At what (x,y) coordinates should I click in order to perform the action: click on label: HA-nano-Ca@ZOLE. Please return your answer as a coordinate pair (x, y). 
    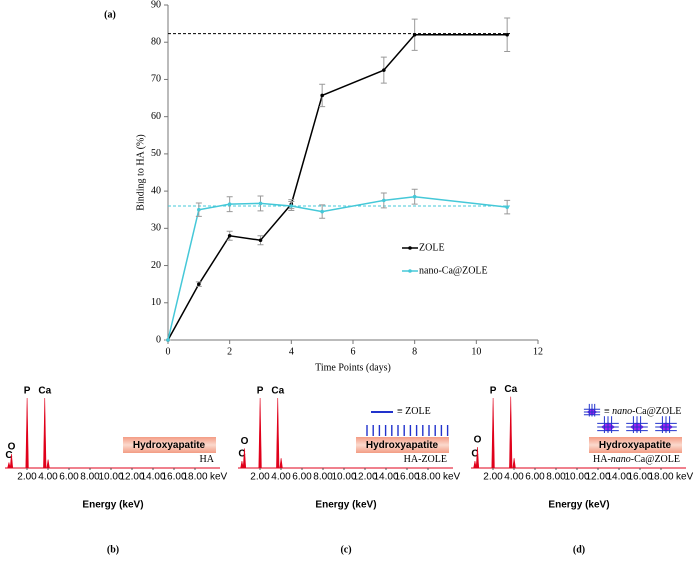
    Looking at the image, I should click on (636, 459).